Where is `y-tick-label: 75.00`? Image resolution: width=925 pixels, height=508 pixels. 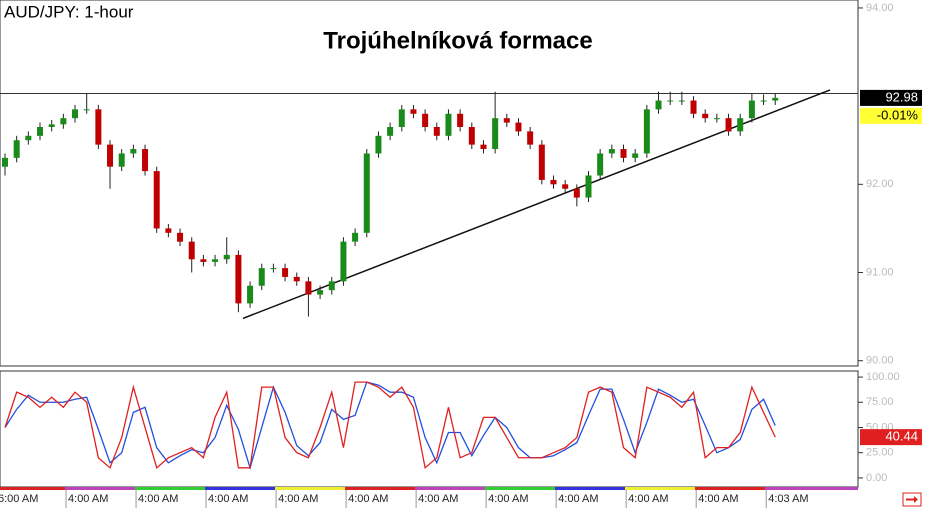
y-tick-label: 75.00 is located at coordinates (880, 402).